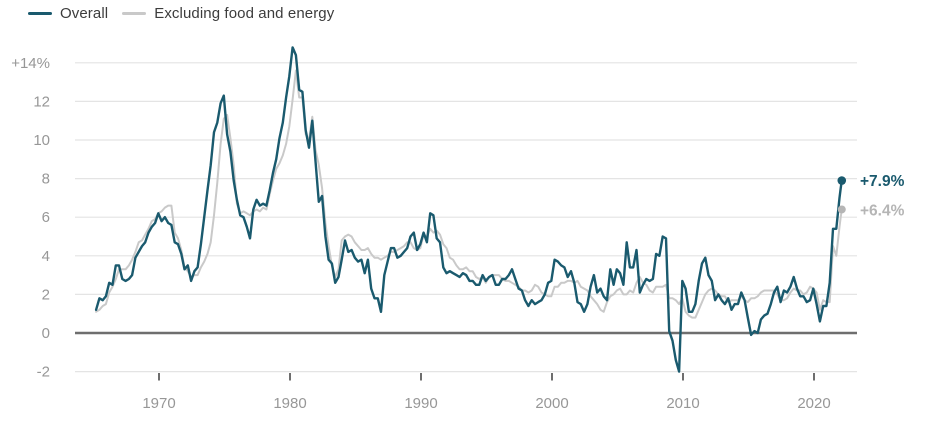 This screenshot has width=925, height=425. I want to click on x-axis-label: 2010, so click(682, 403).